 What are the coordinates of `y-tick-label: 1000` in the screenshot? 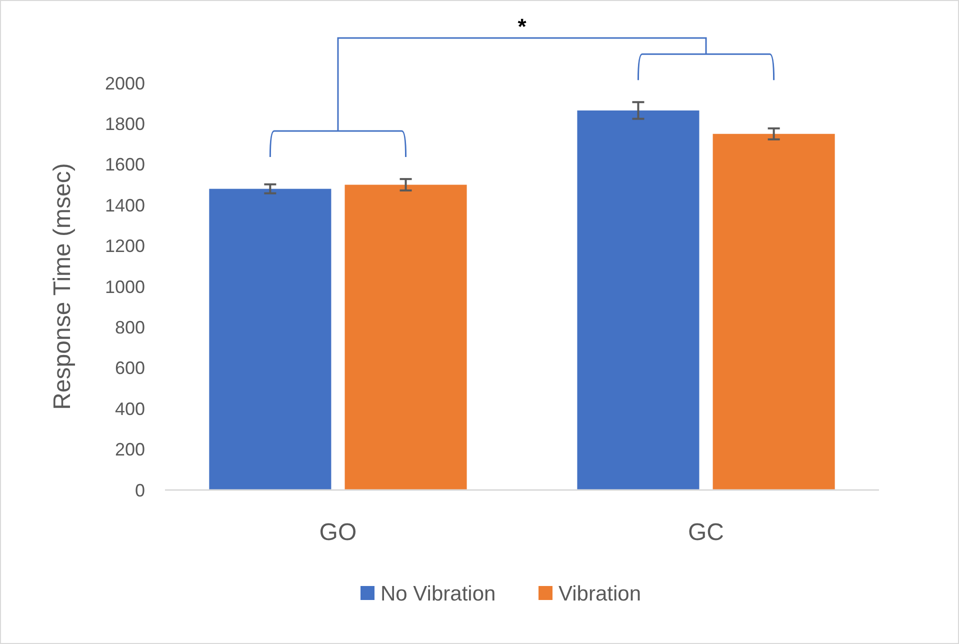 It's located at (124, 286).